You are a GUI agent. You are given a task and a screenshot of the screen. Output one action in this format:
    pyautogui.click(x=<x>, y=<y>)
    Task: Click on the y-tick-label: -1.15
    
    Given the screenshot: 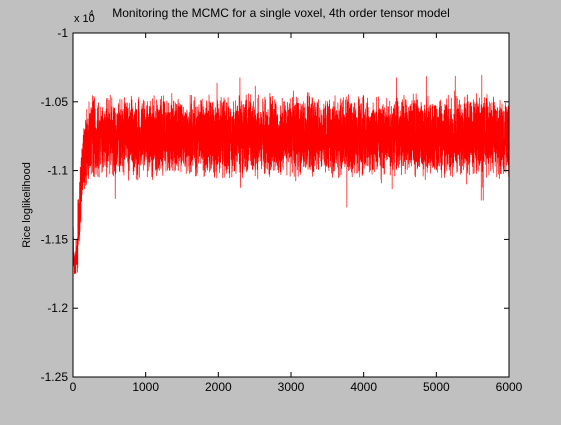 What is the action you would take?
    pyautogui.click(x=55, y=239)
    